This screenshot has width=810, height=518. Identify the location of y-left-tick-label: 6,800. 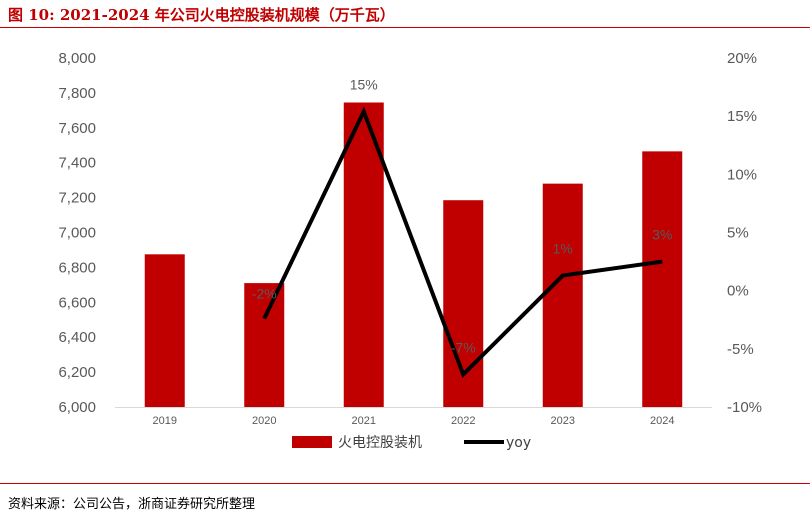
(77, 267).